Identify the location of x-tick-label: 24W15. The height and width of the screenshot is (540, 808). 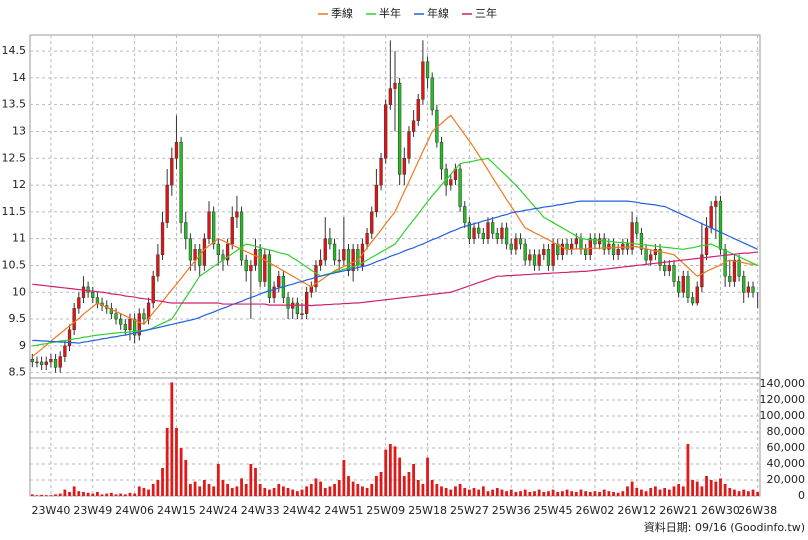
(176, 510).